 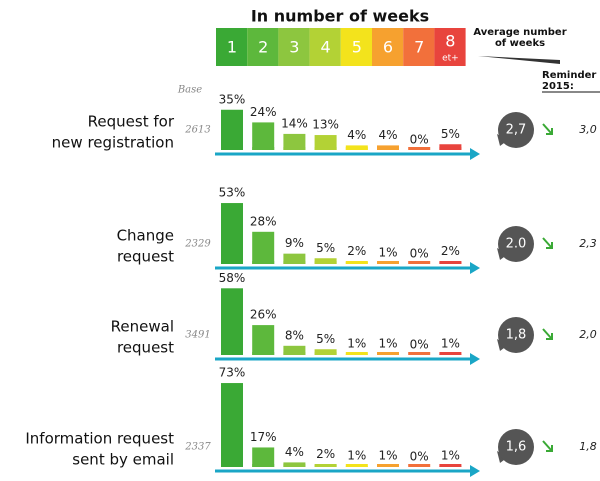 I want to click on average-value: 2,7, so click(x=516, y=130).